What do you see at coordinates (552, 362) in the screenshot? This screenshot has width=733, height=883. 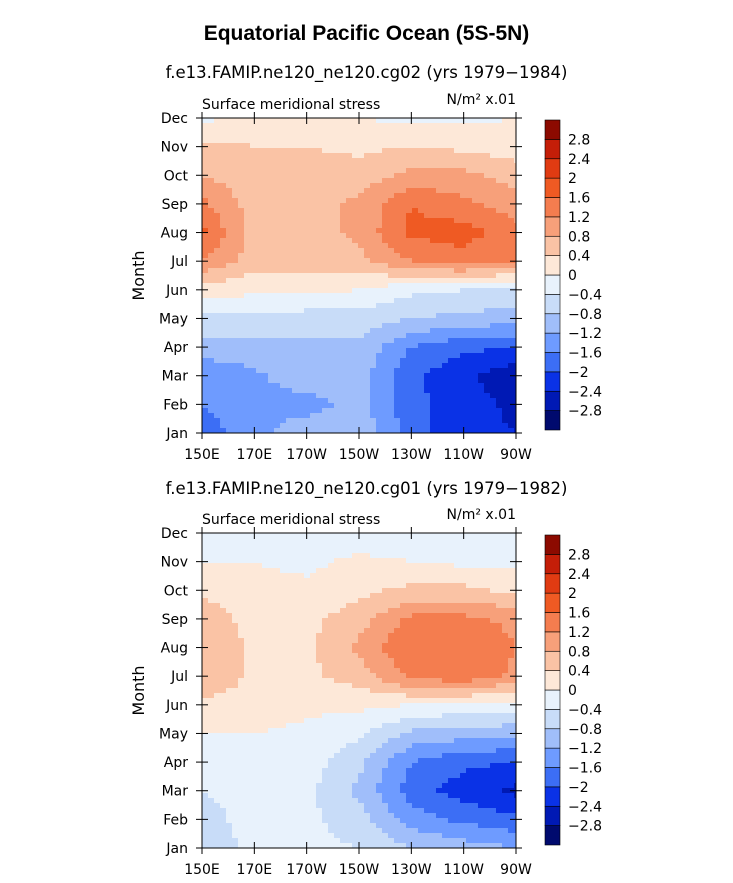 I see `colorbar-box` at bounding box center [552, 362].